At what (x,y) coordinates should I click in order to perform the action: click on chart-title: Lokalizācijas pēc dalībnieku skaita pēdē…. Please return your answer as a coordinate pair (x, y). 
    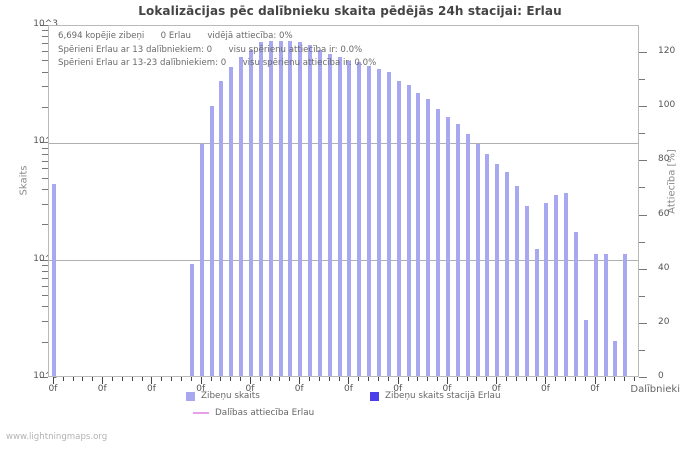
    Looking at the image, I should click on (350, 11).